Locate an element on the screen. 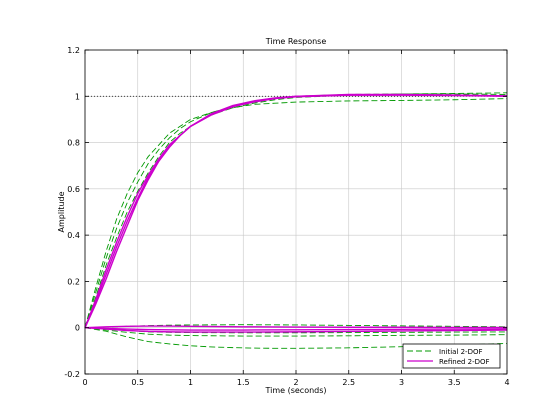 The width and height of the screenshot is (560, 420). legend: Initial 2-DOF Refined 2-DOF is located at coordinates (451, 356).